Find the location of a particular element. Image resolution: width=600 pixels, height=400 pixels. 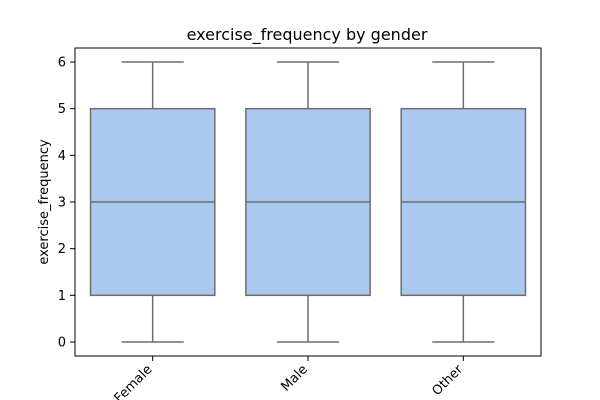

chart-title: exercise_frequency by gender is located at coordinates (307, 35).